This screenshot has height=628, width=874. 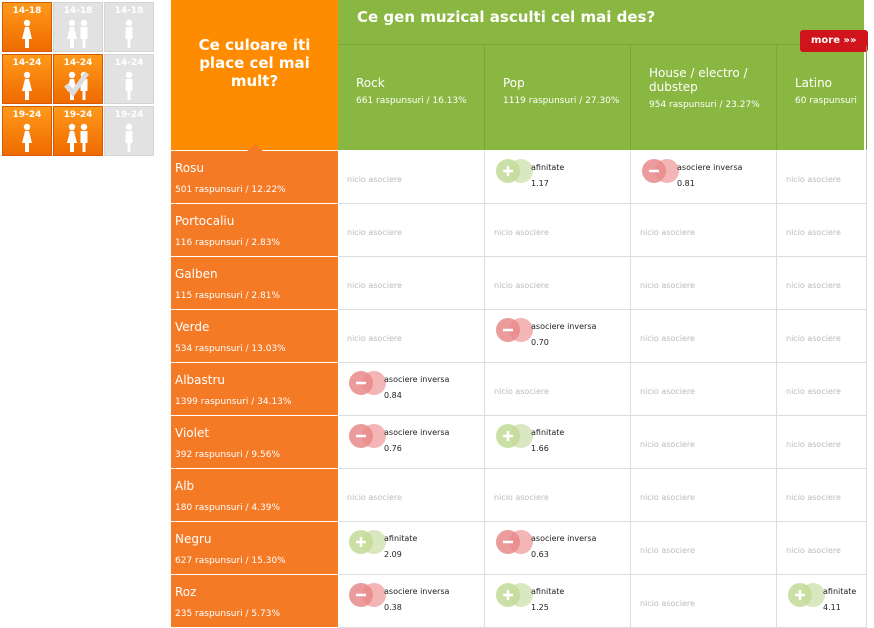 I want to click on column-stats: 1119 raspunsuri / 27.30%, so click(x=561, y=101).